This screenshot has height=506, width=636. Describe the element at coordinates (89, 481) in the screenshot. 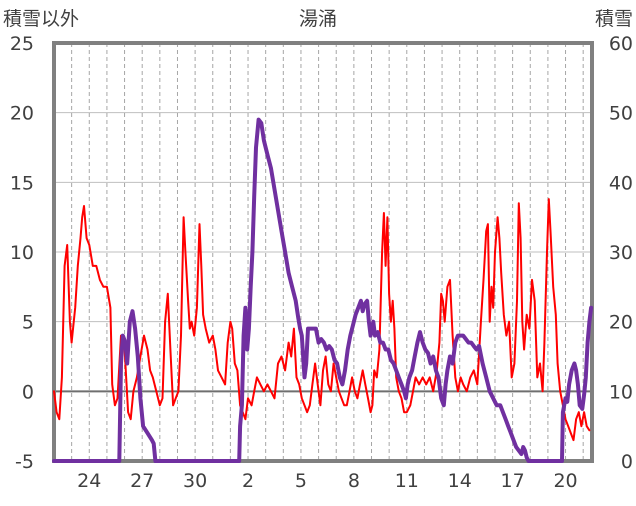

I see `xtick-label-0: 24` at that location.